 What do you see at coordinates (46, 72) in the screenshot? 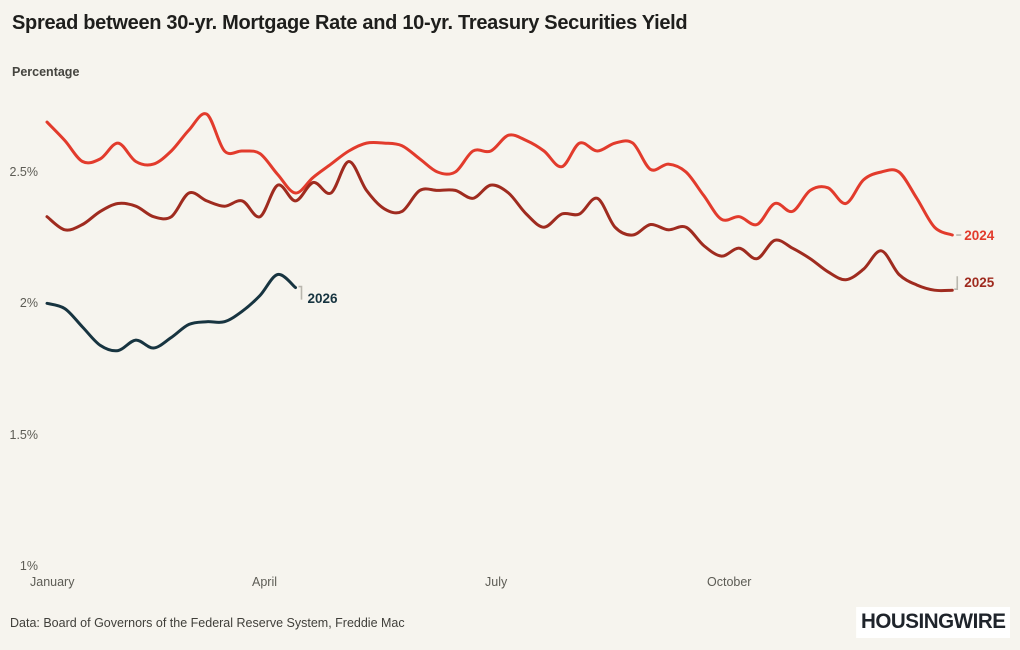
I see `y-axis-unit-label: Percentage` at bounding box center [46, 72].